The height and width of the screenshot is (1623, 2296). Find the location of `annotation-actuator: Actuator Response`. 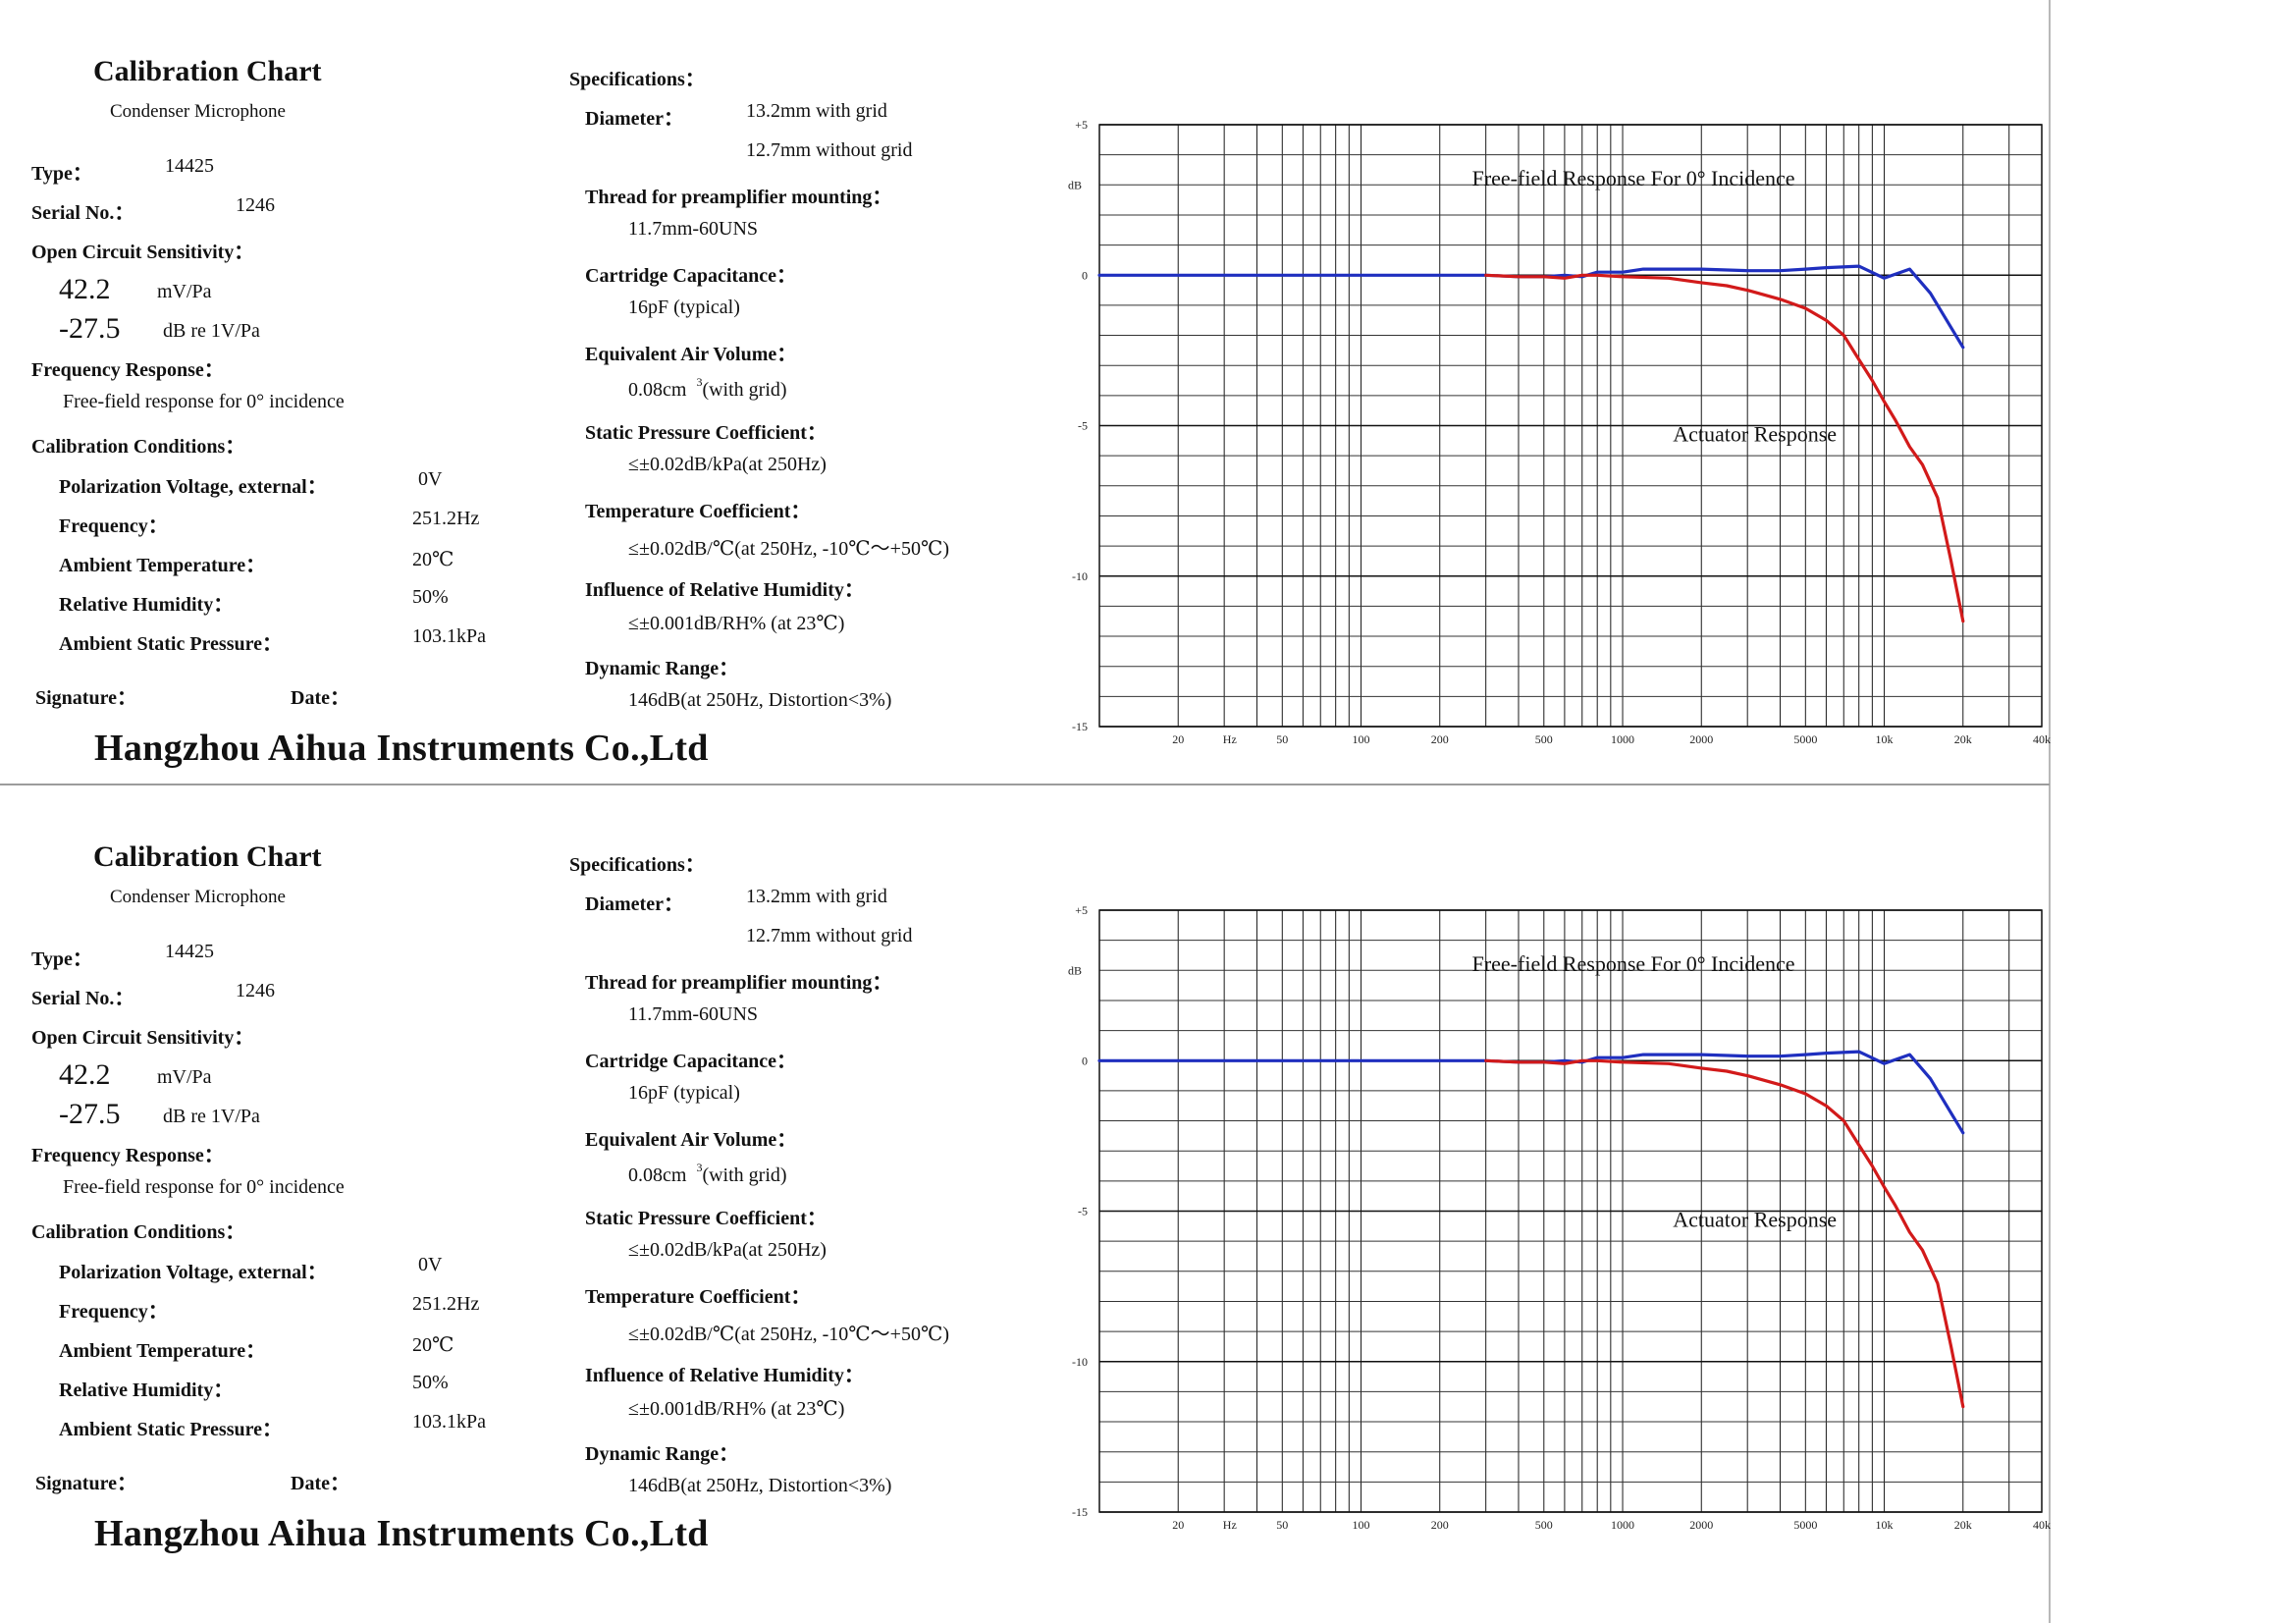

annotation-actuator: Actuator Response is located at coordinates (1755, 435).